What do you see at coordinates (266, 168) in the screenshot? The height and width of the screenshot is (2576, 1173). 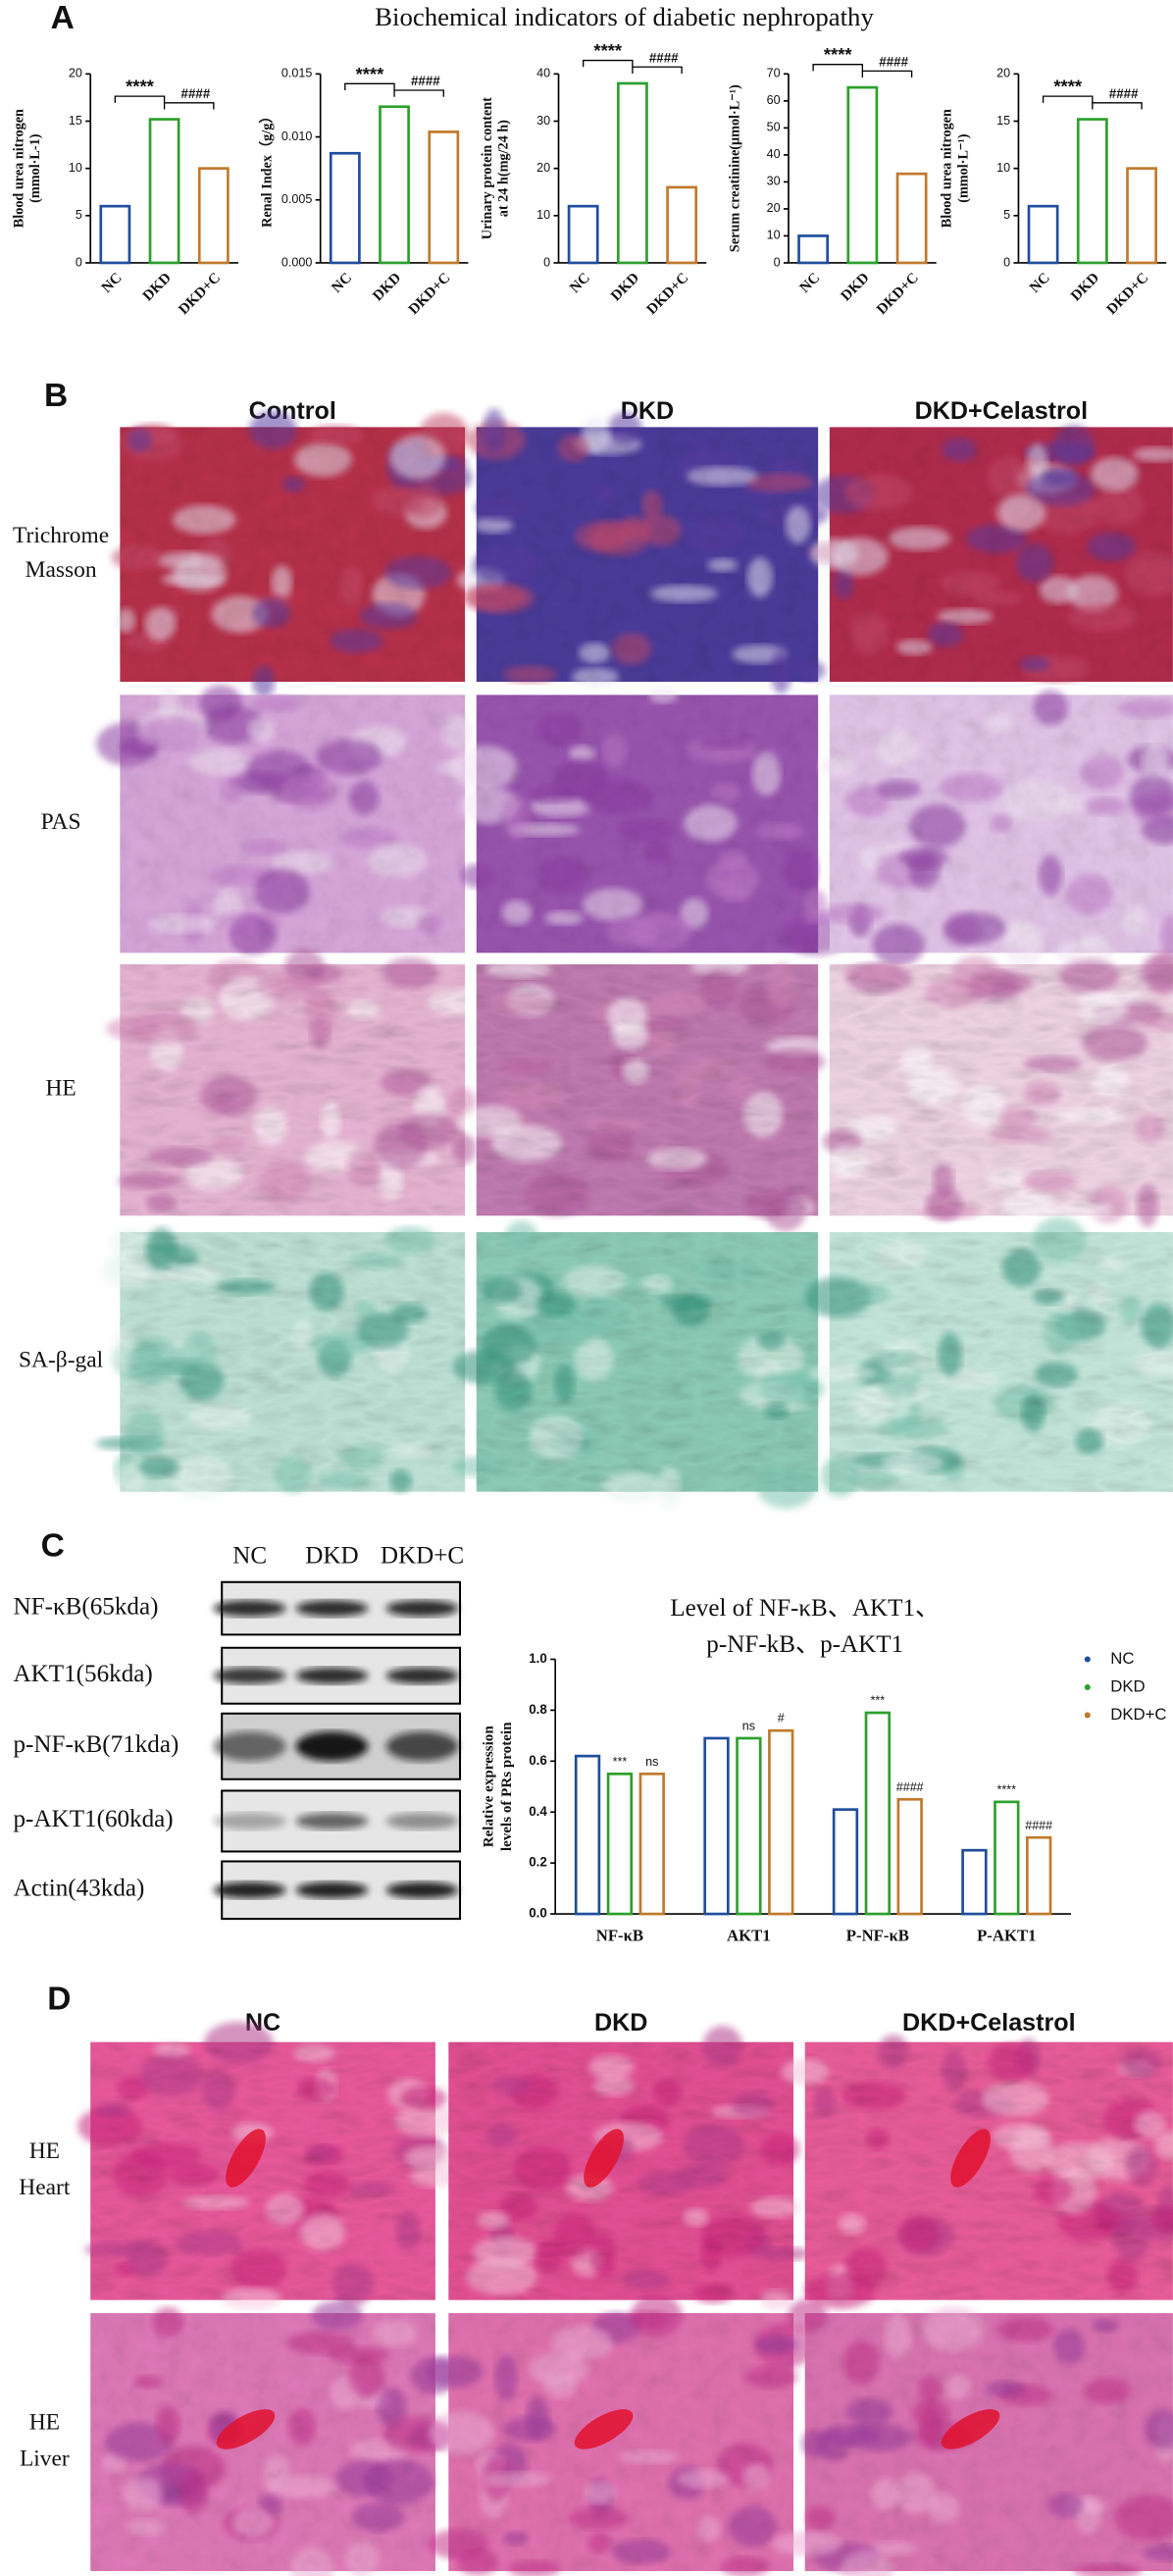 I see `y-axis-label: Renal Index（g/g）` at bounding box center [266, 168].